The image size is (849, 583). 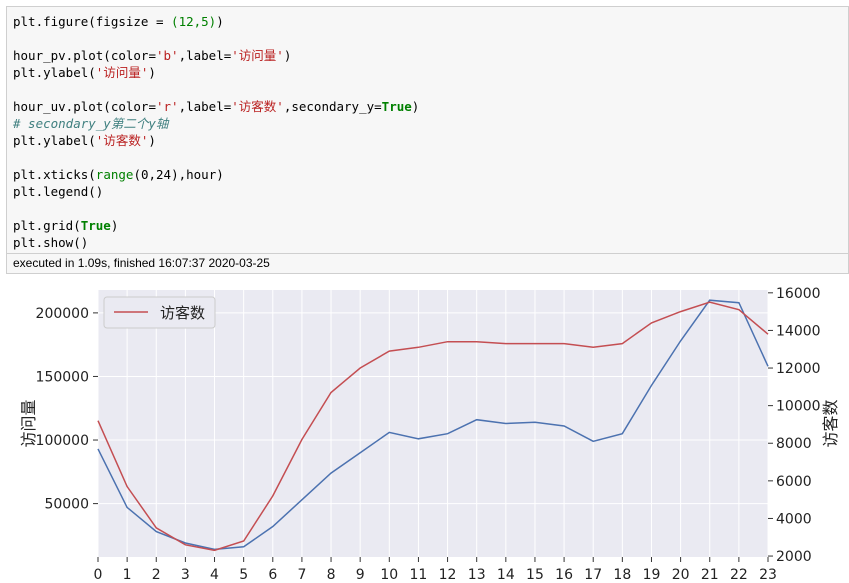 What do you see at coordinates (419, 575) in the screenshot?
I see `x-tick-label: 11` at bounding box center [419, 575].